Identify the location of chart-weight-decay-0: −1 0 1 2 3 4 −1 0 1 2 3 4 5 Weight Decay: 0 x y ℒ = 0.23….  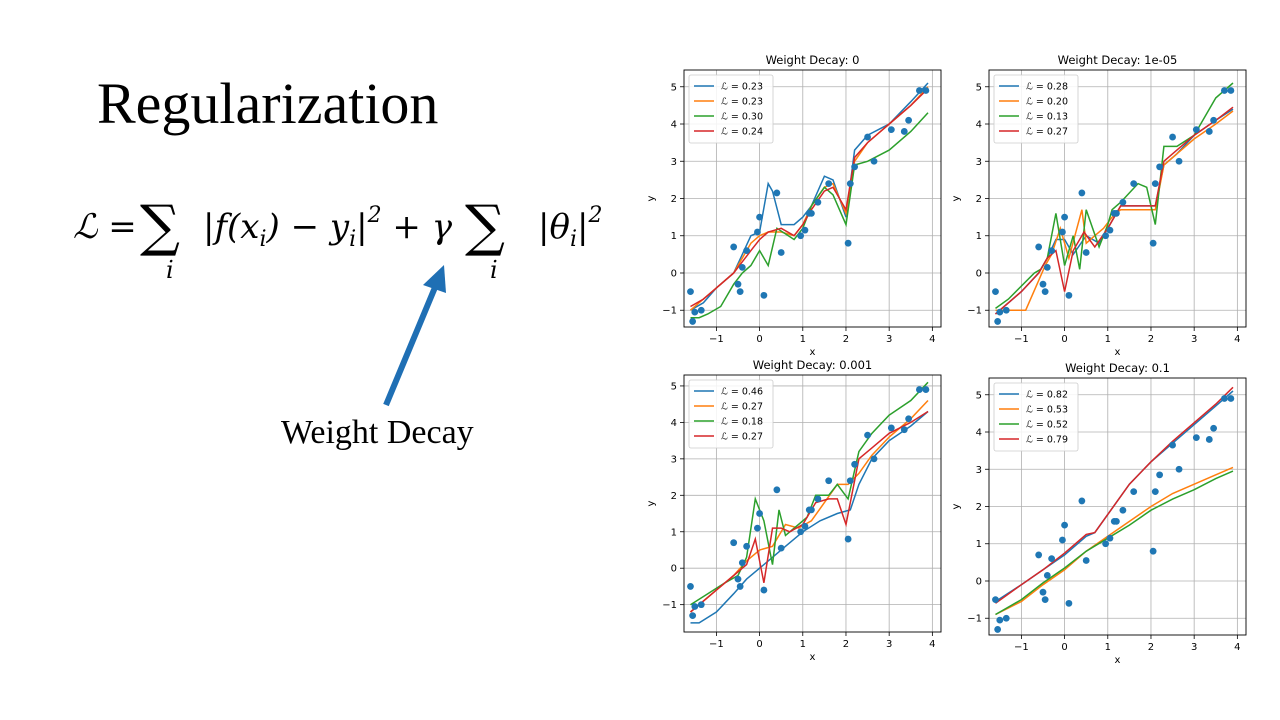
(795, 202).